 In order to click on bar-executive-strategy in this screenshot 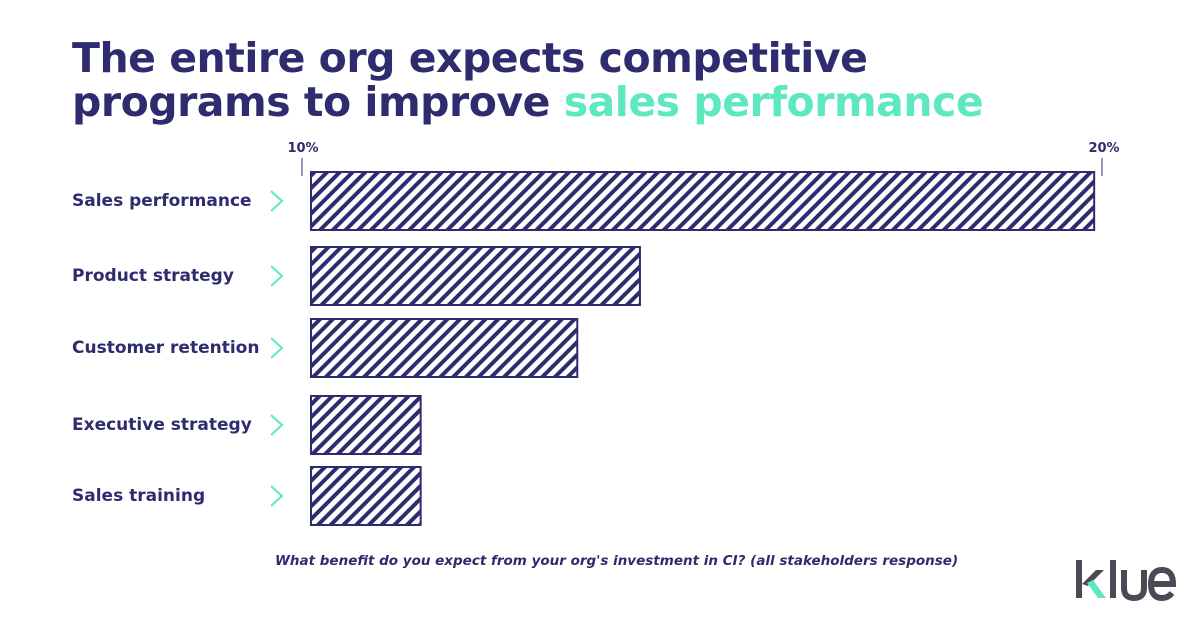, I will do `click(366, 425)`.